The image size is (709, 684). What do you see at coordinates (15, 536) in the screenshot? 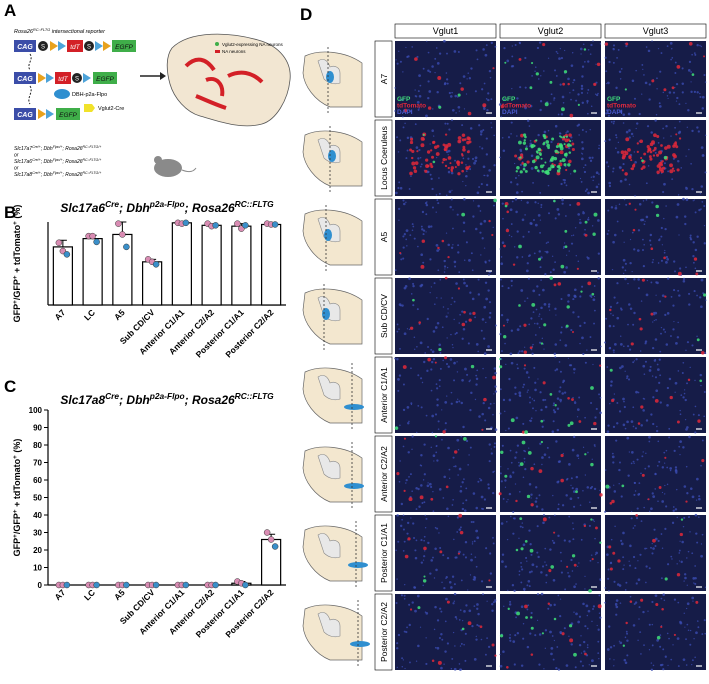
I see `superscript: +` at bounding box center [15, 536].